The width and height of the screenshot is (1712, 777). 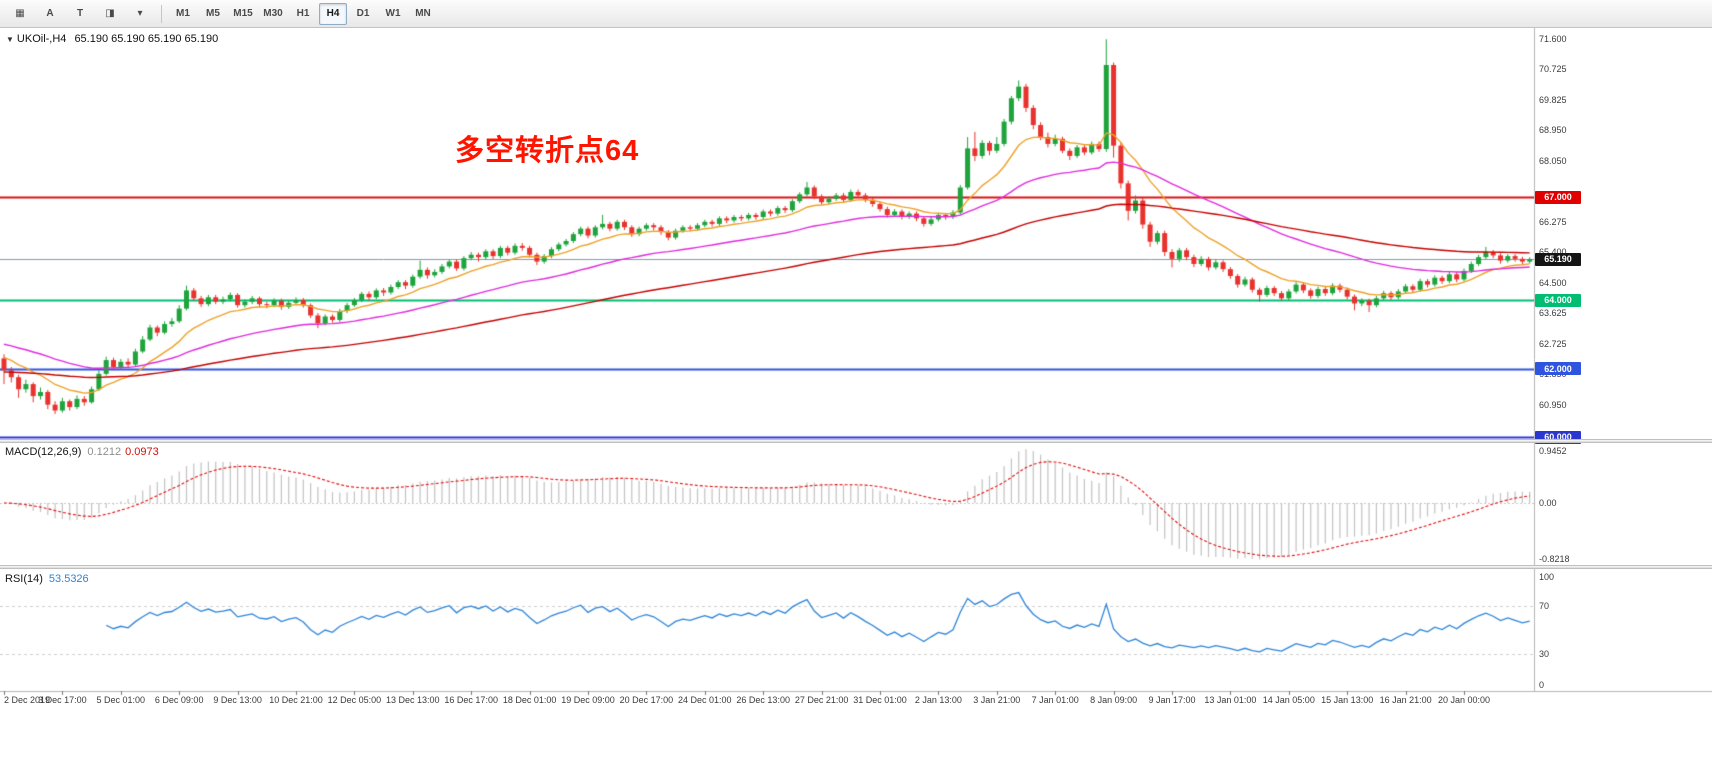 What do you see at coordinates (183, 13) in the screenshot?
I see `timeframe-button-m1: M1` at bounding box center [183, 13].